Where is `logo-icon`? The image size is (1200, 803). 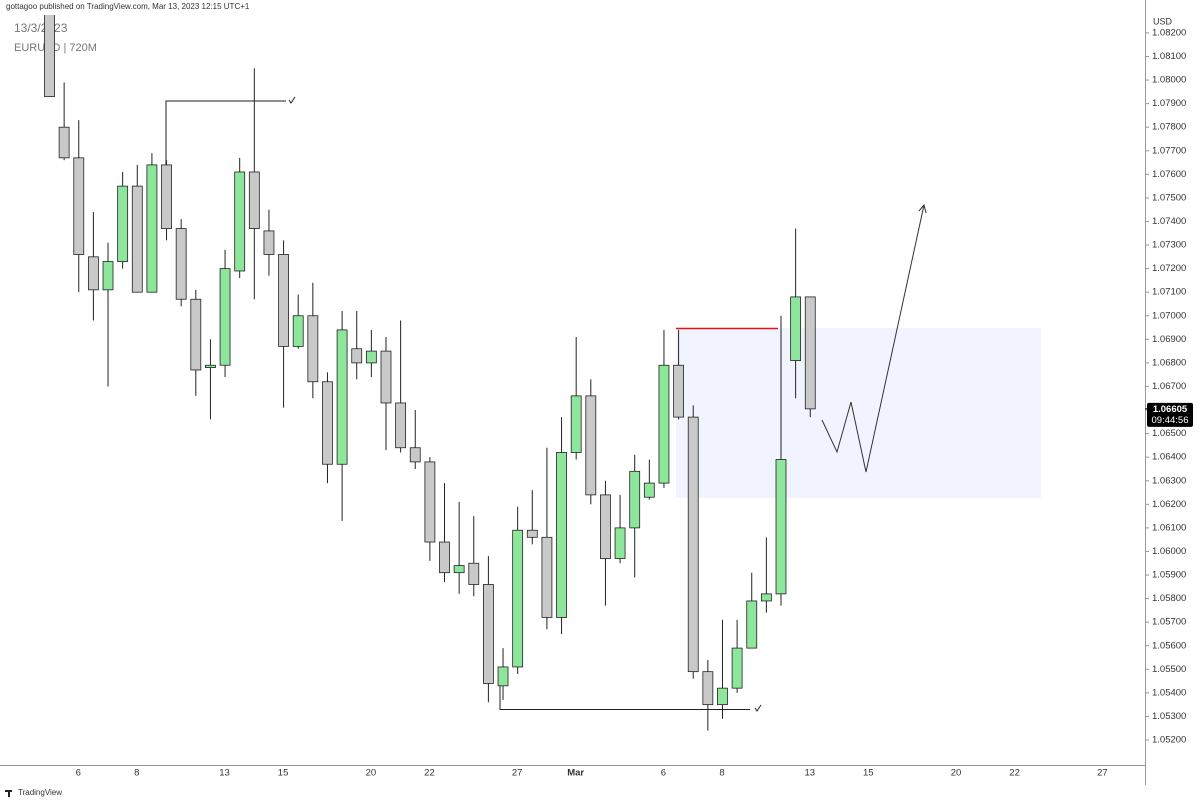
logo-icon is located at coordinates (8, 793).